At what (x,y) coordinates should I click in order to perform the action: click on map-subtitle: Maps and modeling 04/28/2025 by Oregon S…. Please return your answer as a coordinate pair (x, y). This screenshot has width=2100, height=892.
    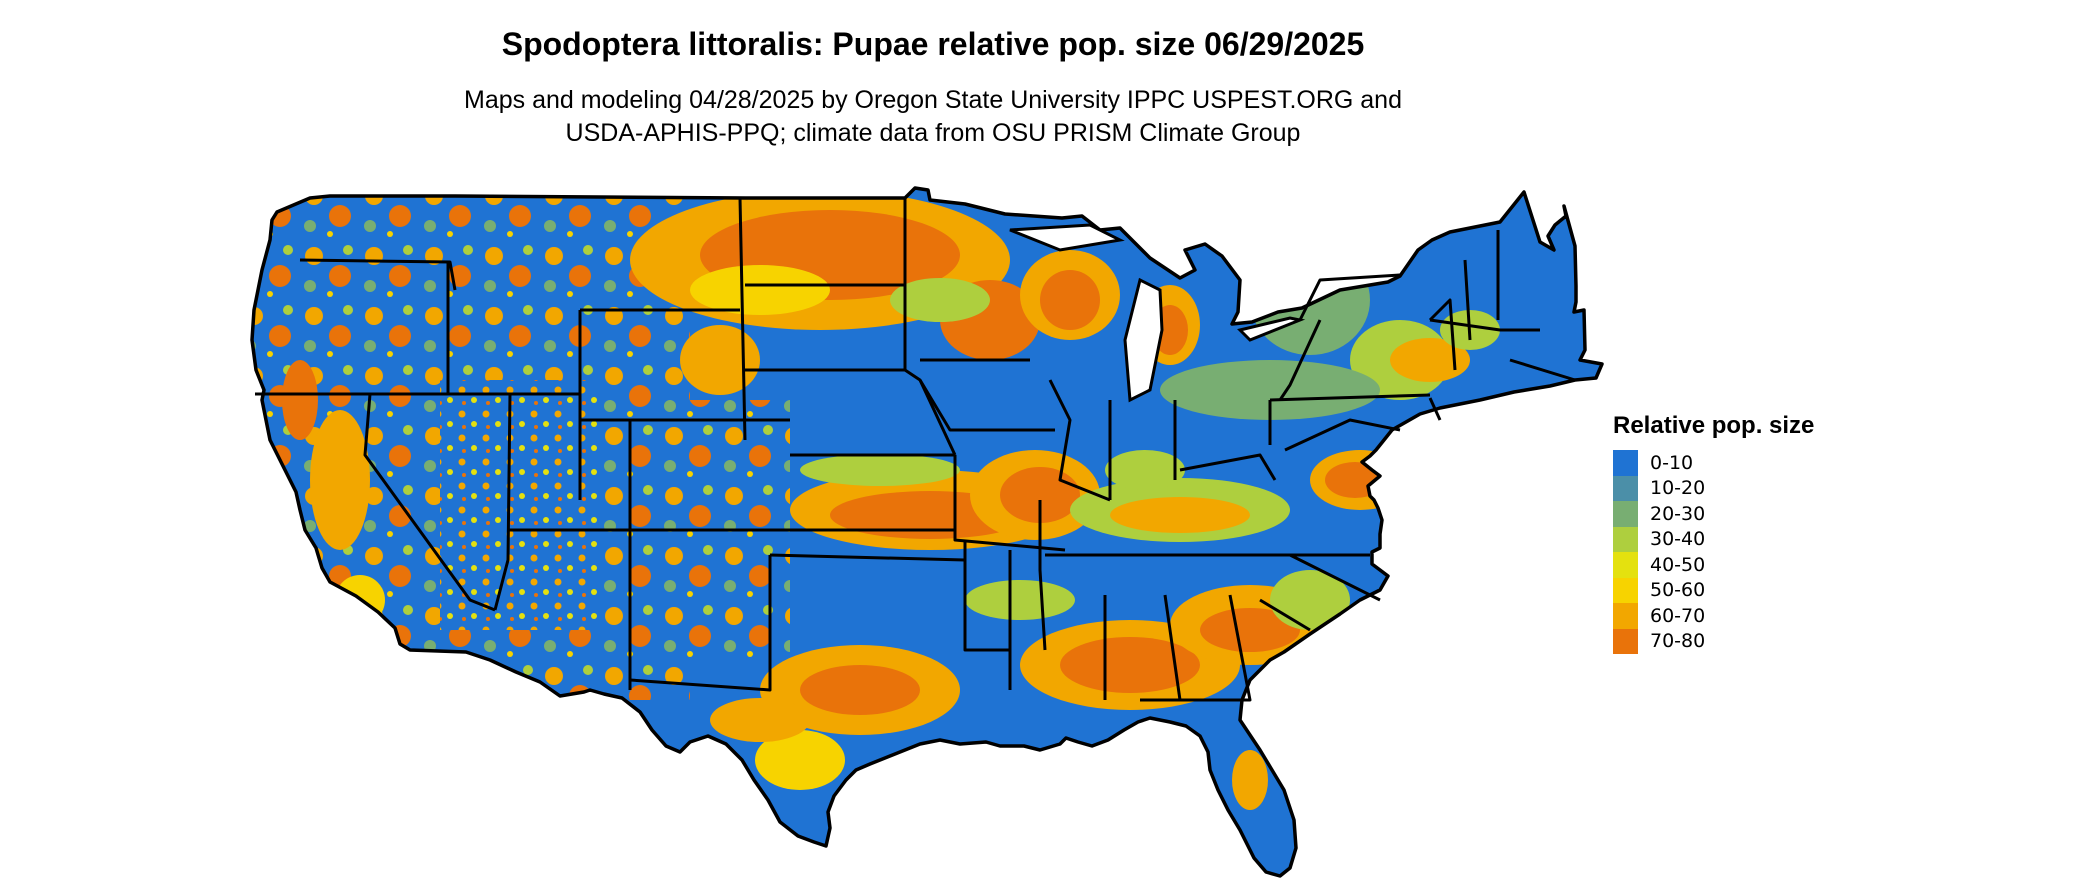
    Looking at the image, I should click on (933, 117).